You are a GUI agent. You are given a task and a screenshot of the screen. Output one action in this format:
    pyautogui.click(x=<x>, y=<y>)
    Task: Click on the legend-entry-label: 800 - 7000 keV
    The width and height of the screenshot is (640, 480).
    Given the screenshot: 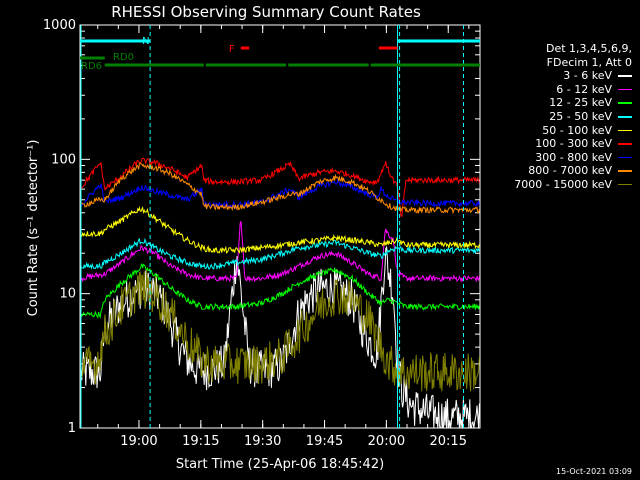 What is the action you would take?
    pyautogui.click(x=570, y=171)
    